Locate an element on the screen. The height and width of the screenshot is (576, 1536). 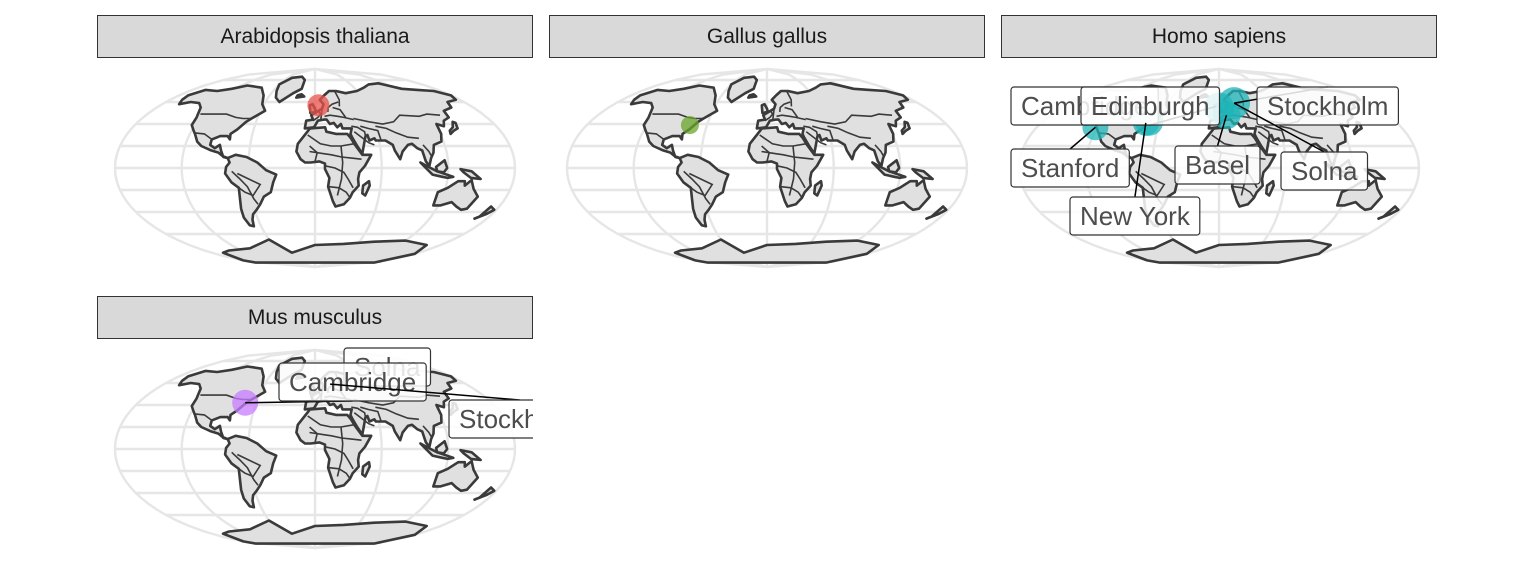
world-map: SolnaCambridgeStockholm is located at coordinates (323, 448).